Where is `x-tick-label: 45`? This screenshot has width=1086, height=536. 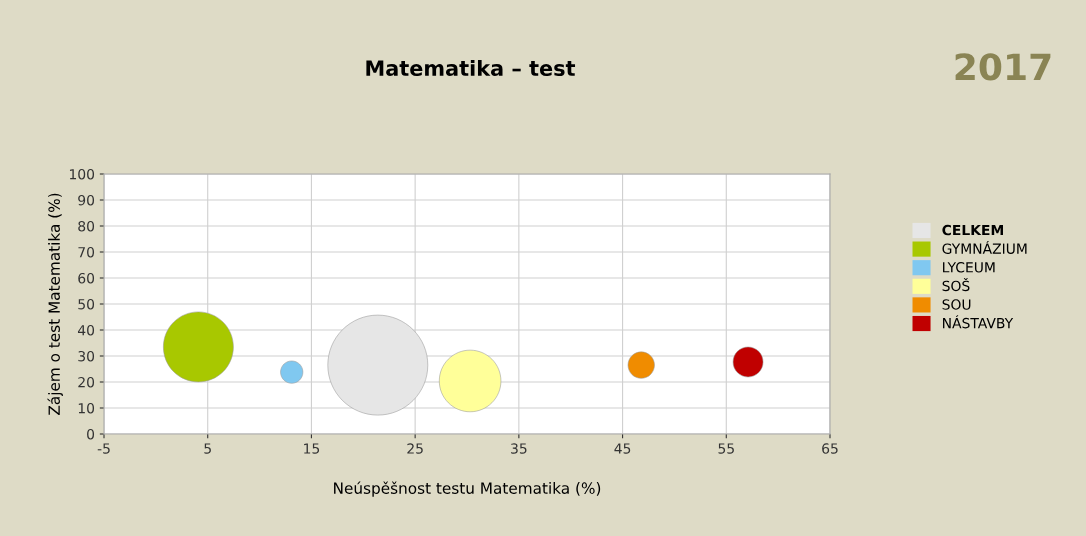
x-tick-label: 45 is located at coordinates (622, 448).